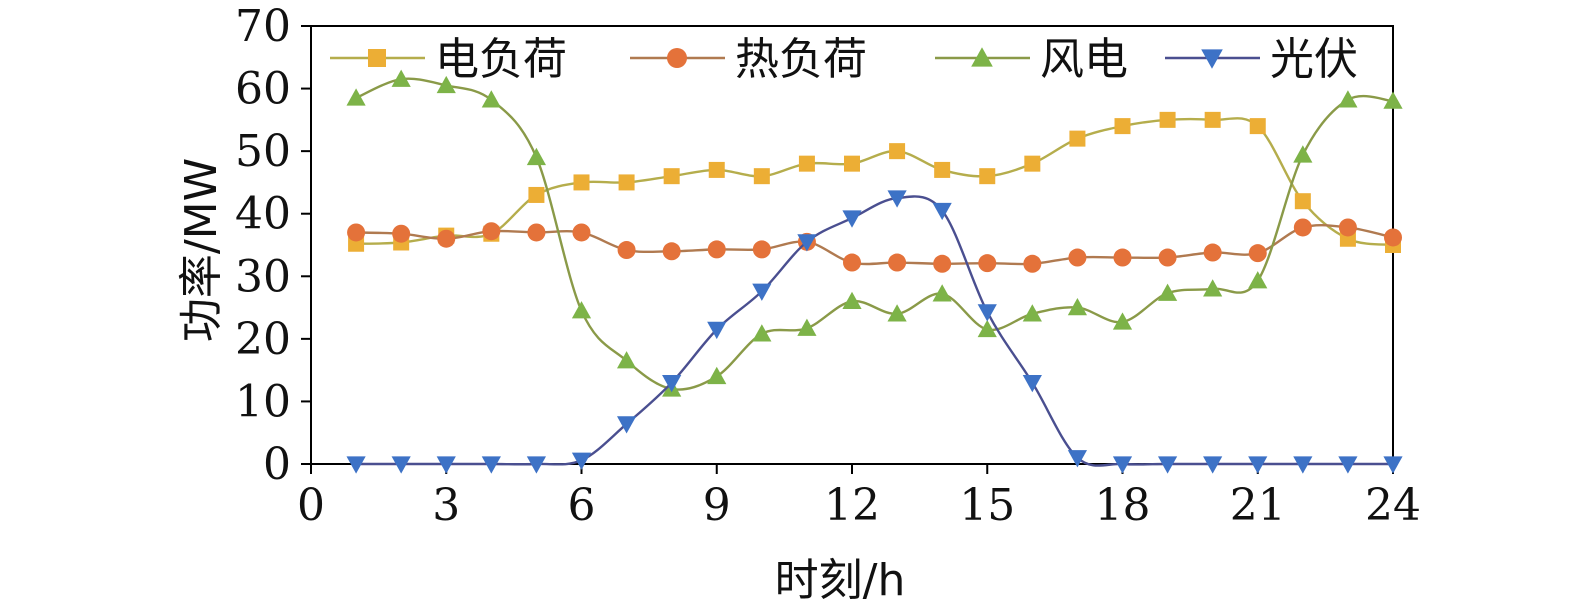 The height and width of the screenshot is (613, 1575). Describe the element at coordinates (1393, 505) in the screenshot. I see `x-tick-label: 24` at that location.